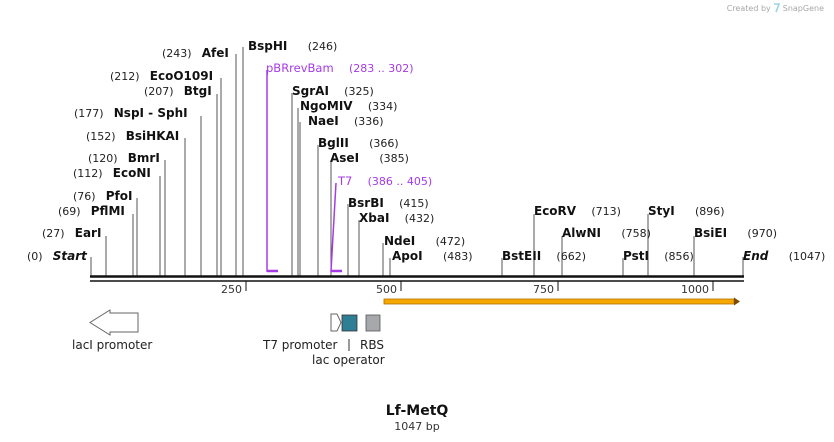 This screenshot has width=834, height=442. I want to click on site-ecoo109i: (212) EcoO109I, so click(162, 76).